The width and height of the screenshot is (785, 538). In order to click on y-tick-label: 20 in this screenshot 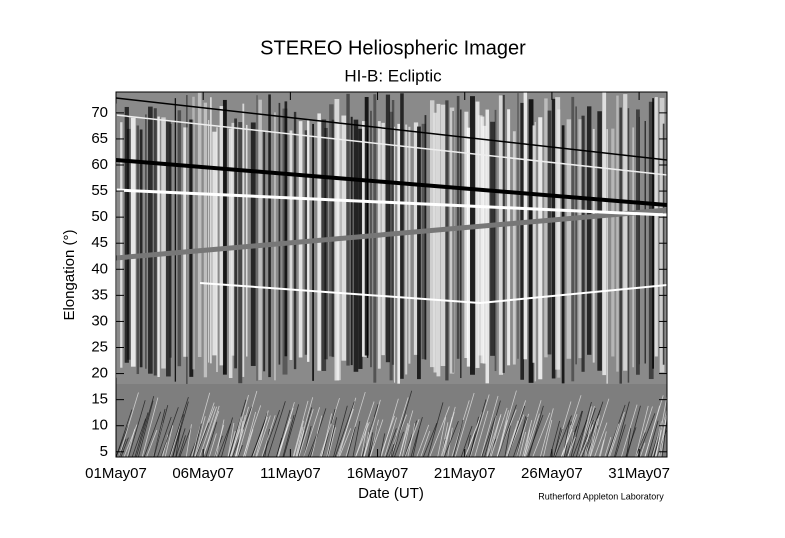, I will do `click(99, 373)`.